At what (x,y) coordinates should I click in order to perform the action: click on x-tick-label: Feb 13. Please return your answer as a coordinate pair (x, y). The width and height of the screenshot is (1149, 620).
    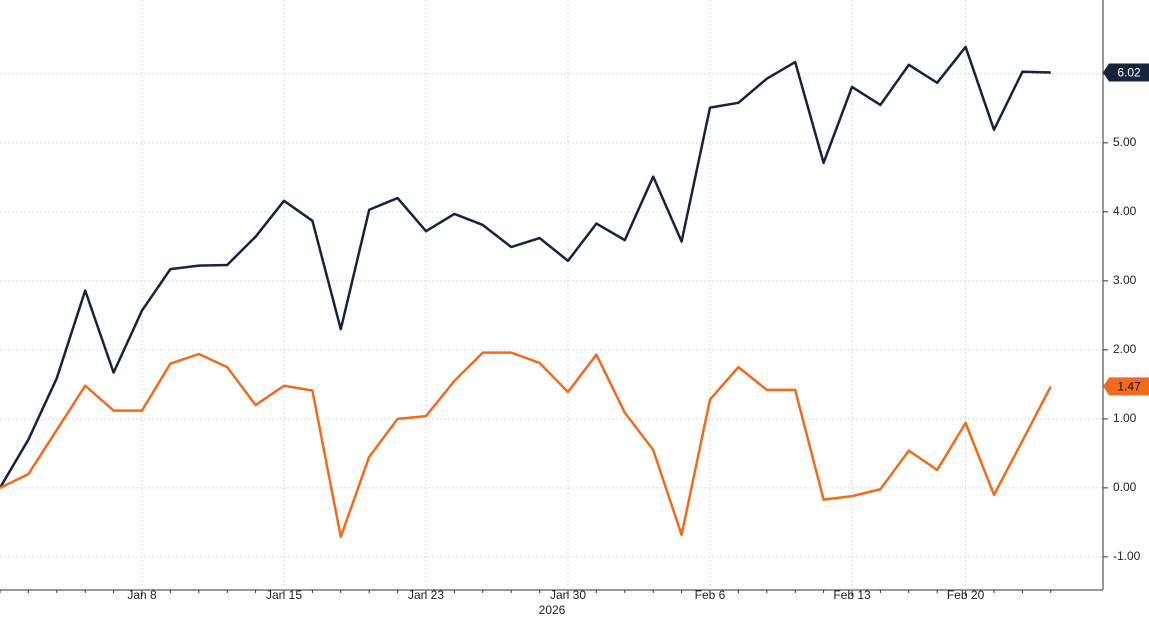
    Looking at the image, I should click on (852, 595).